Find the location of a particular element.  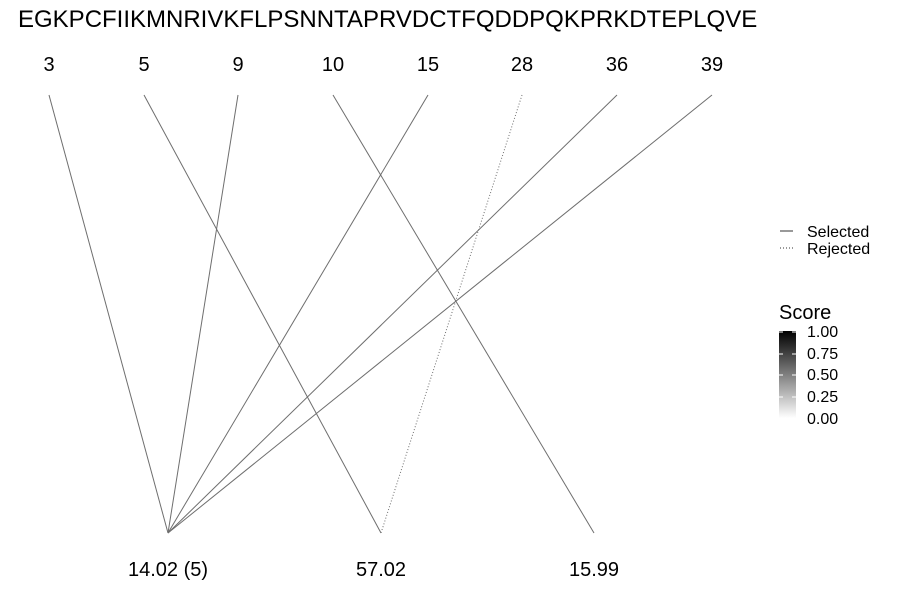

position-labels: 3 5 9 10 15 28 36 39 is located at coordinates (383, 65).